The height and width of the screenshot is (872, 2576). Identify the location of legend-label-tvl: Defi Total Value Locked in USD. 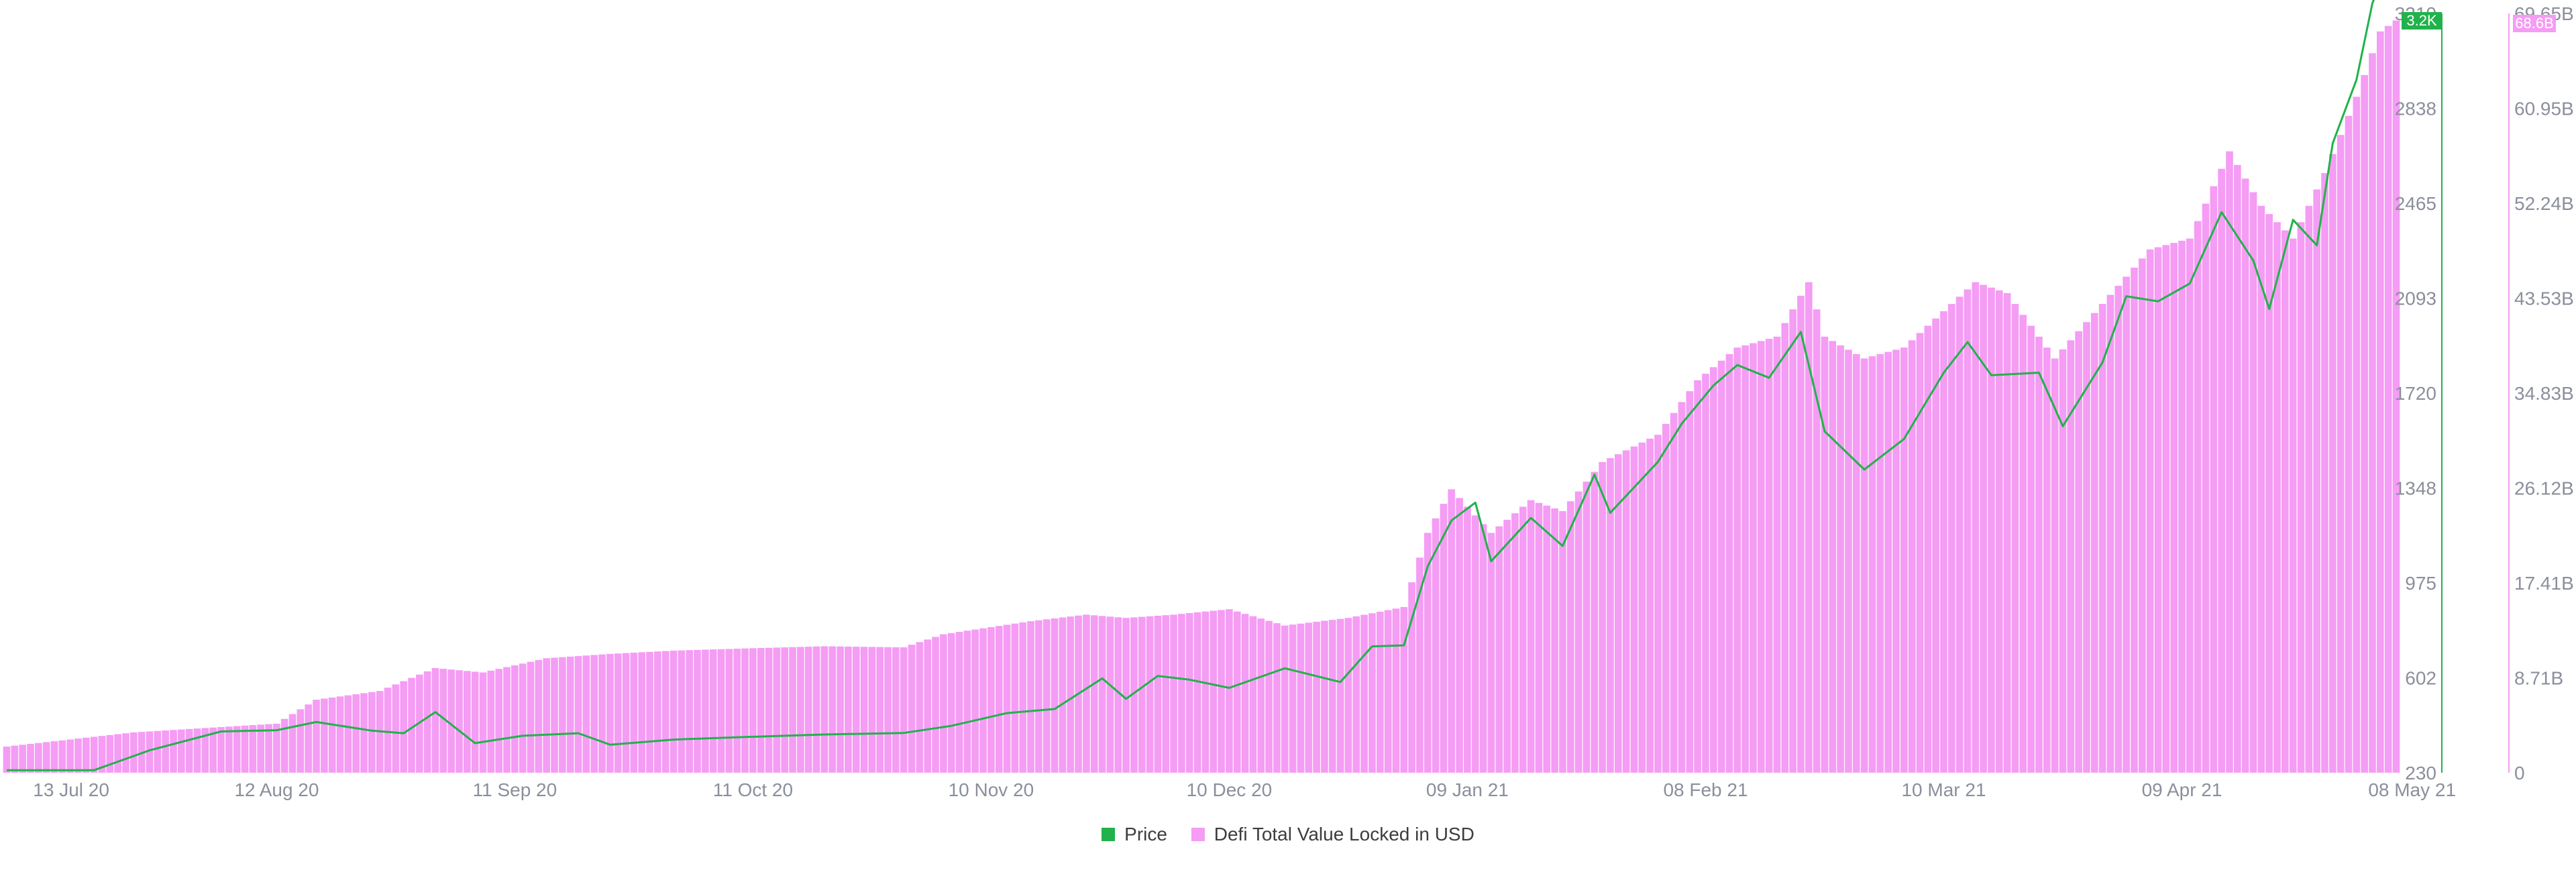
(1344, 834).